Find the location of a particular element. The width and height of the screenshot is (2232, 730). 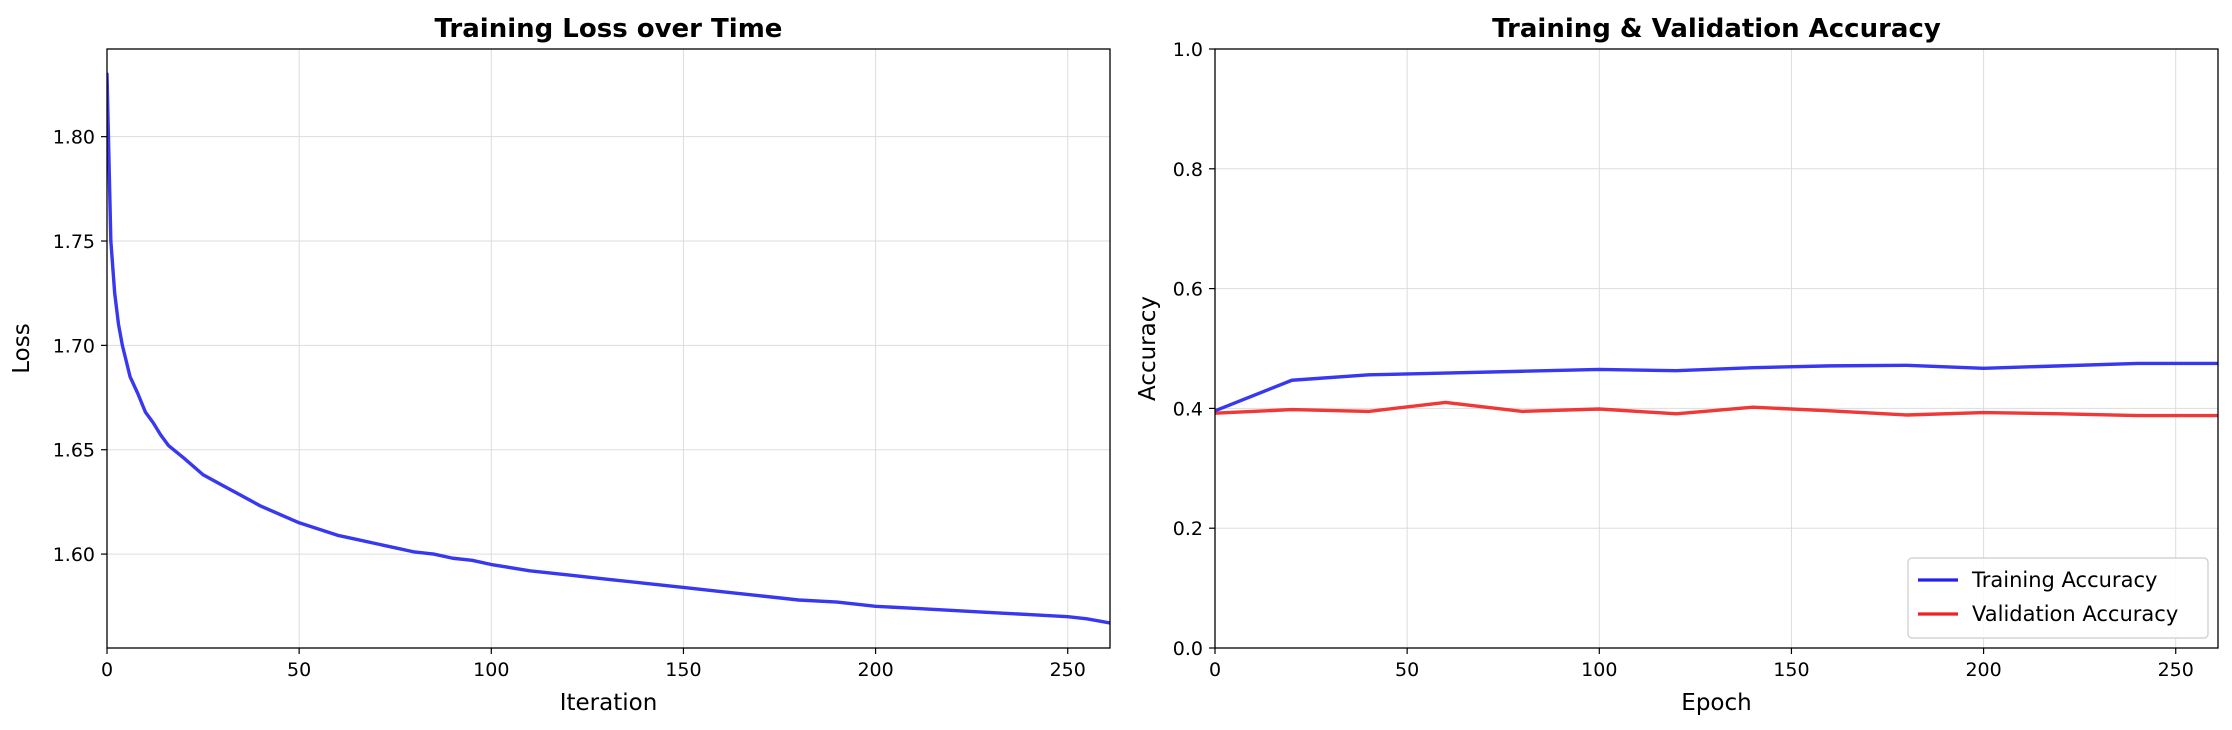

legend-label-training: Training Accuracy is located at coordinates (2064, 580).